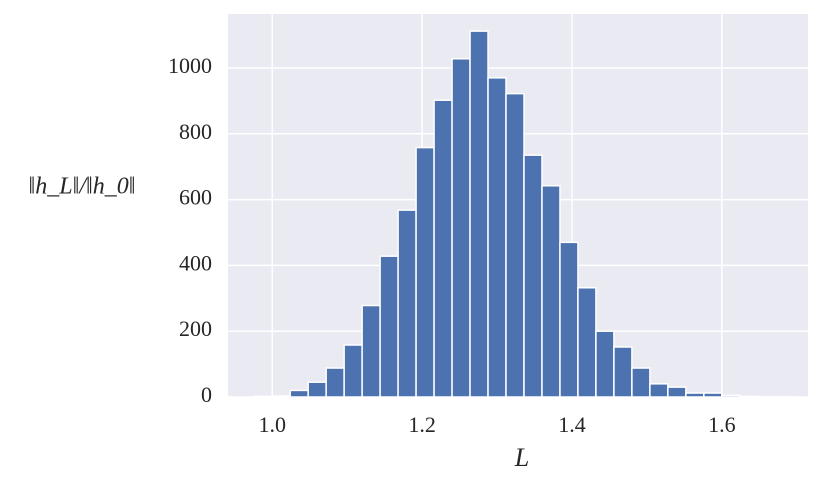  I want to click on x-tick-label: 1.4, so click(572, 424).